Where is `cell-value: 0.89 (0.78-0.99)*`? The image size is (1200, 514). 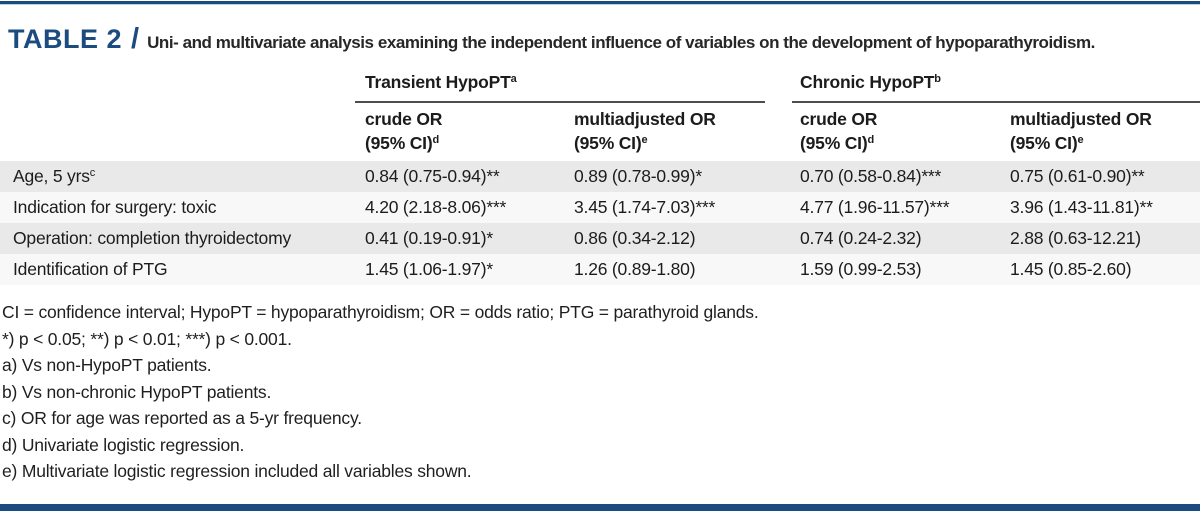 cell-value: 0.89 (0.78-0.99)* is located at coordinates (638, 176).